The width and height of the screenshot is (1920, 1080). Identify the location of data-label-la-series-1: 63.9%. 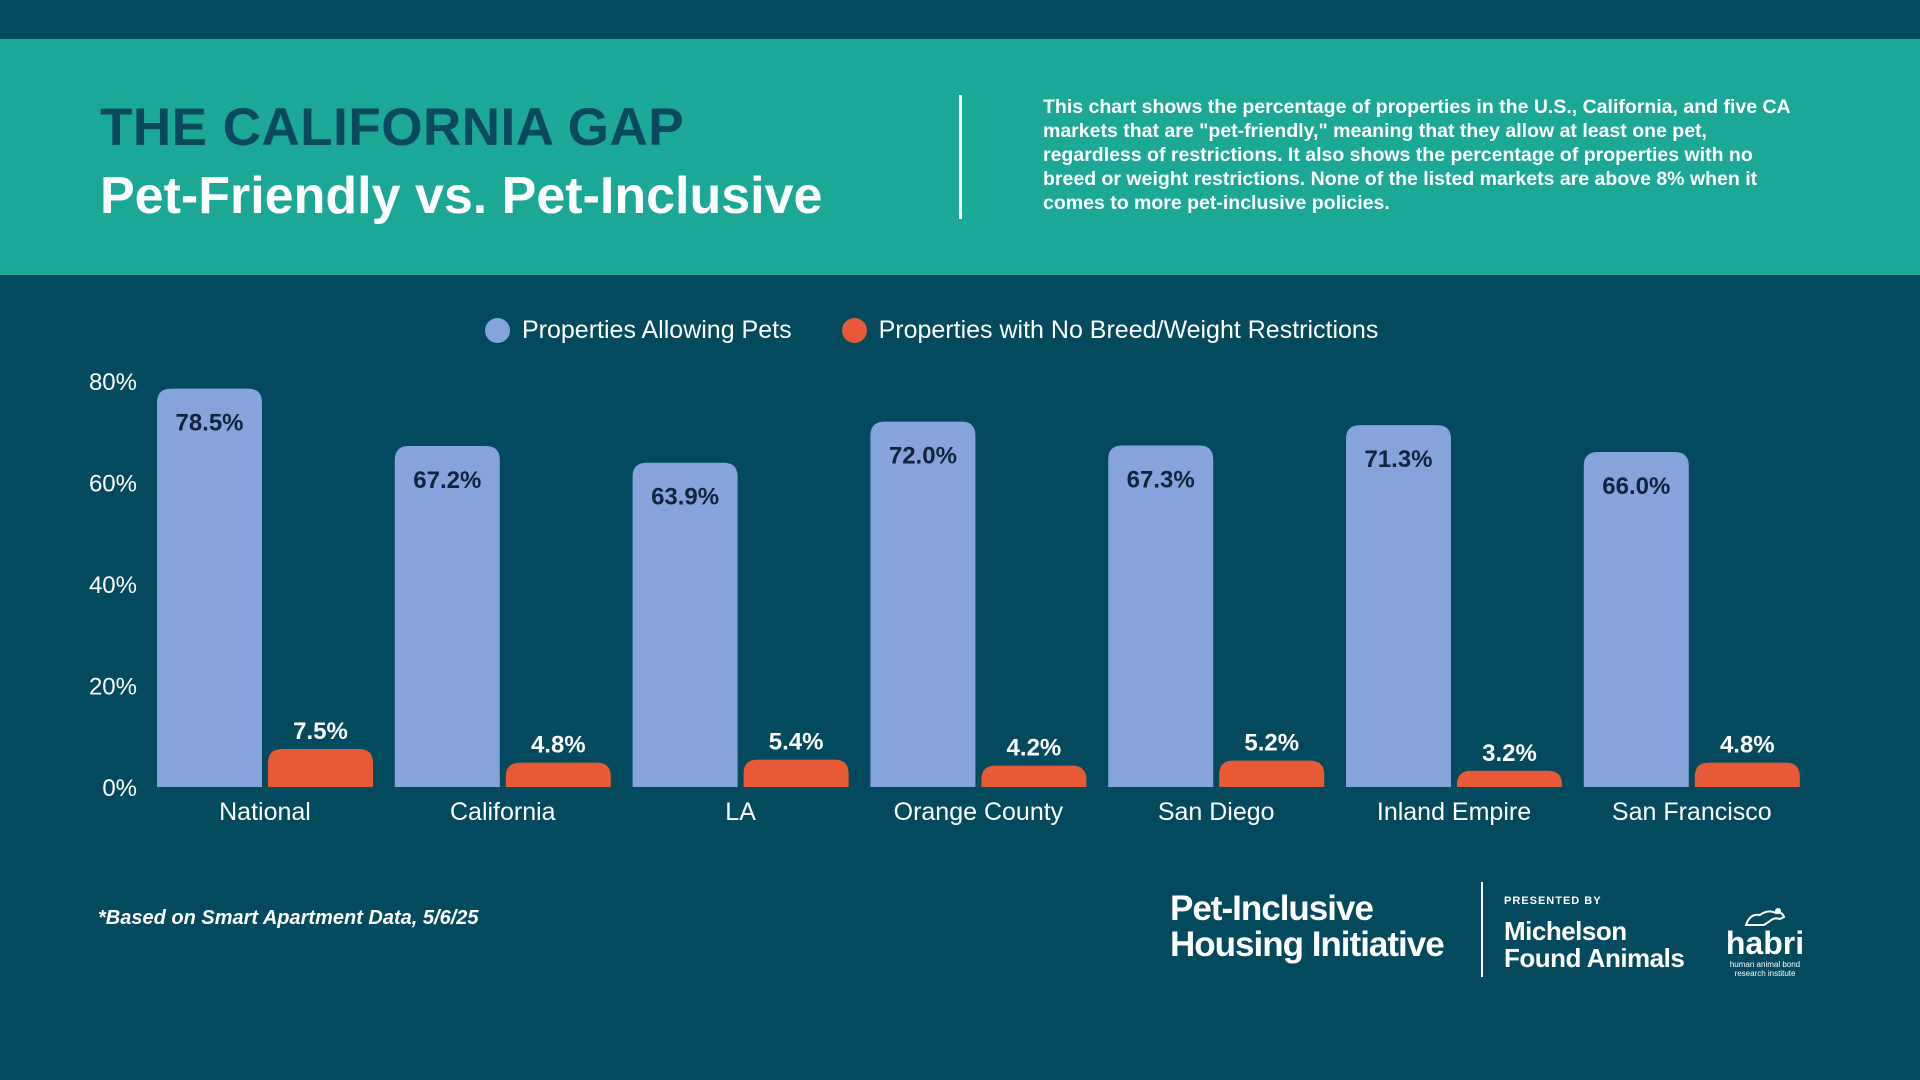
(685, 497).